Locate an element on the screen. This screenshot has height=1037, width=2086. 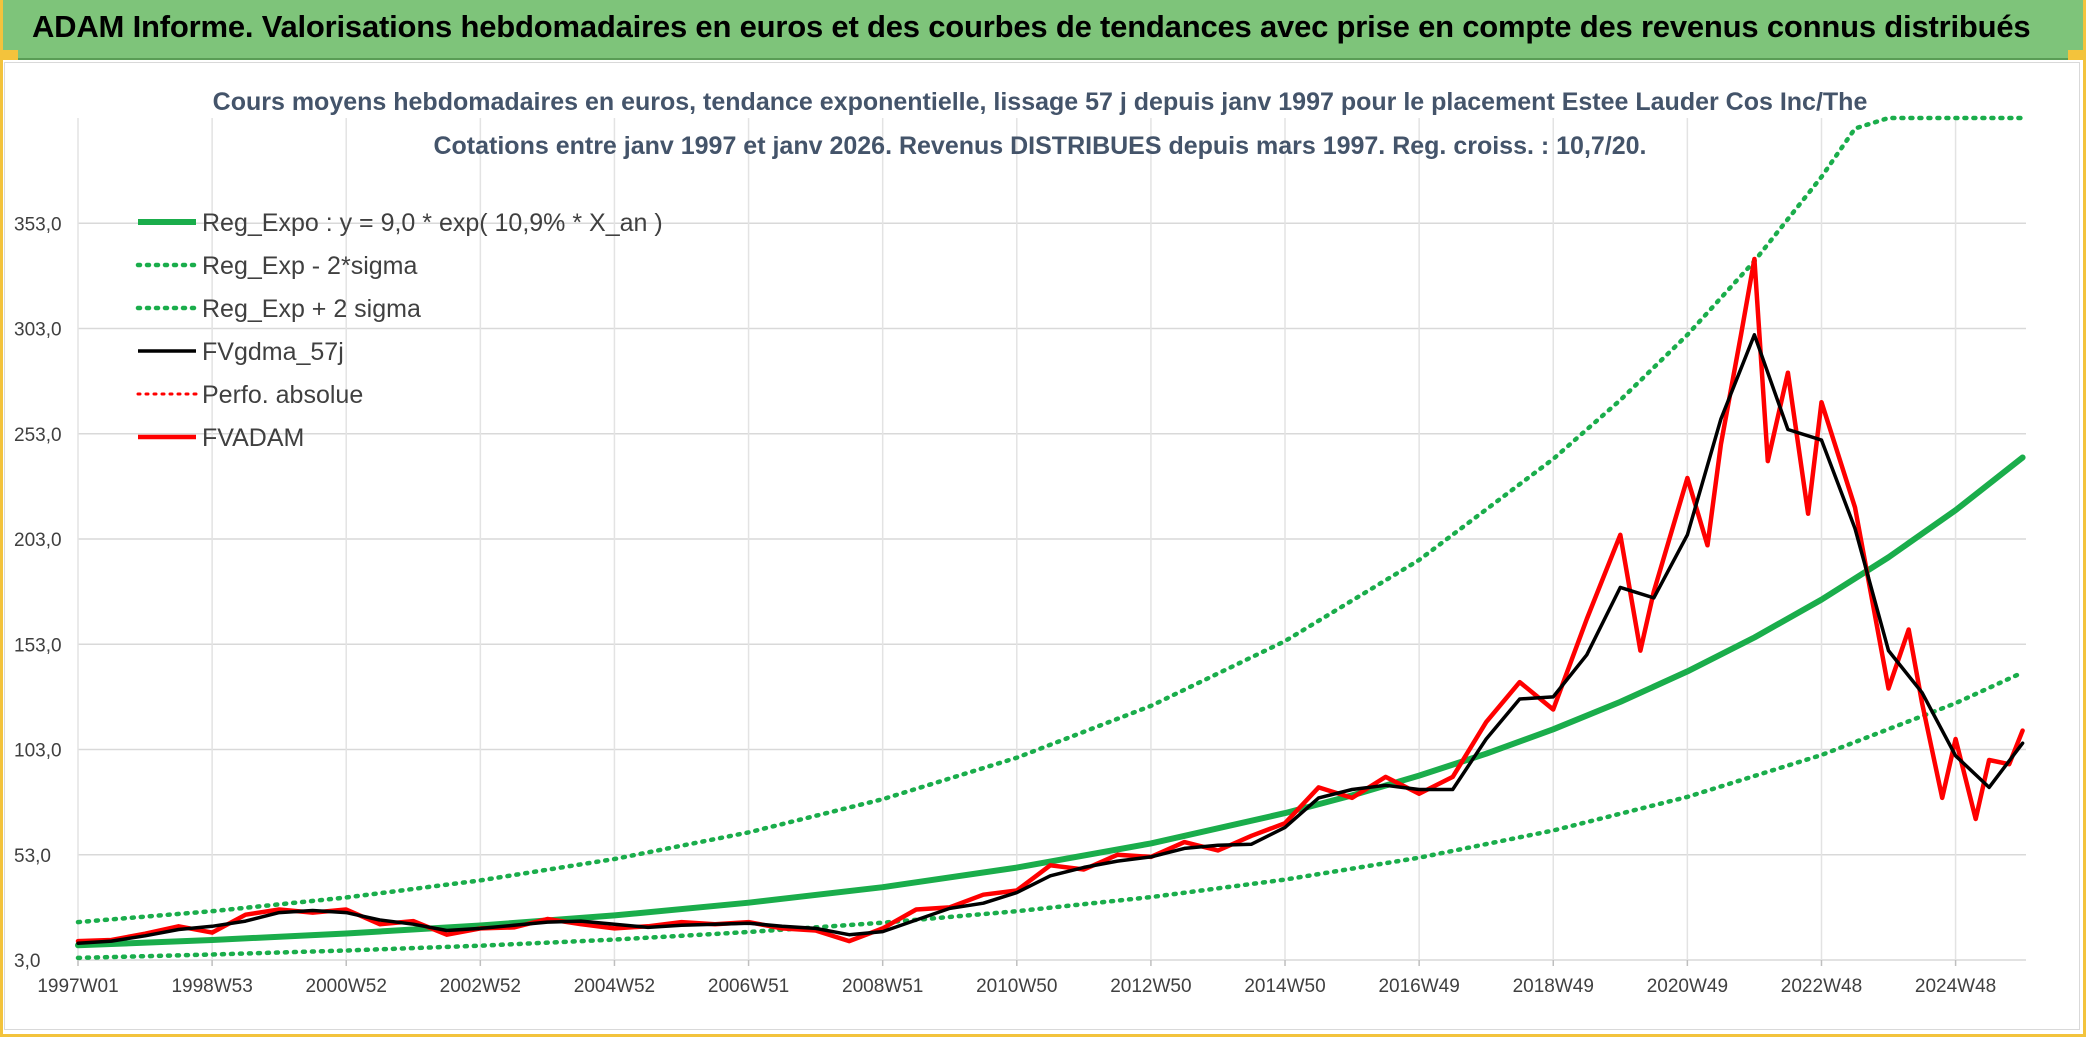
x-tick-label: 2010W50 is located at coordinates (1016, 986).